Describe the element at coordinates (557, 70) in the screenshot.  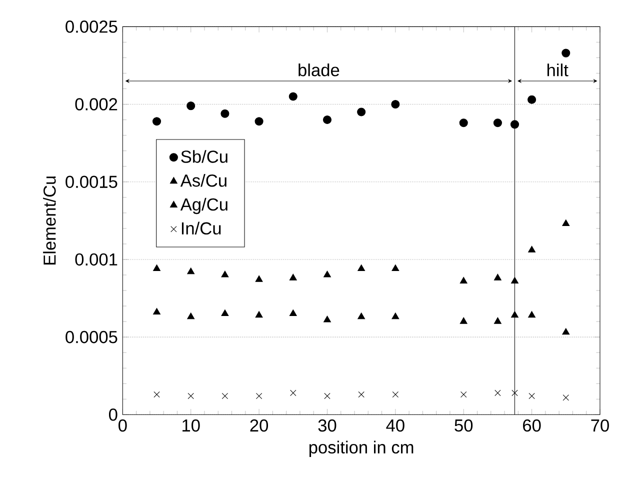
I see `annotation: hilt` at that location.